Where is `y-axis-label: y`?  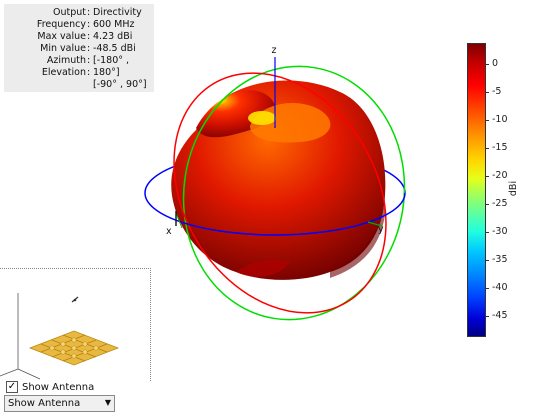
y-axis-label: y is located at coordinates (381, 229).